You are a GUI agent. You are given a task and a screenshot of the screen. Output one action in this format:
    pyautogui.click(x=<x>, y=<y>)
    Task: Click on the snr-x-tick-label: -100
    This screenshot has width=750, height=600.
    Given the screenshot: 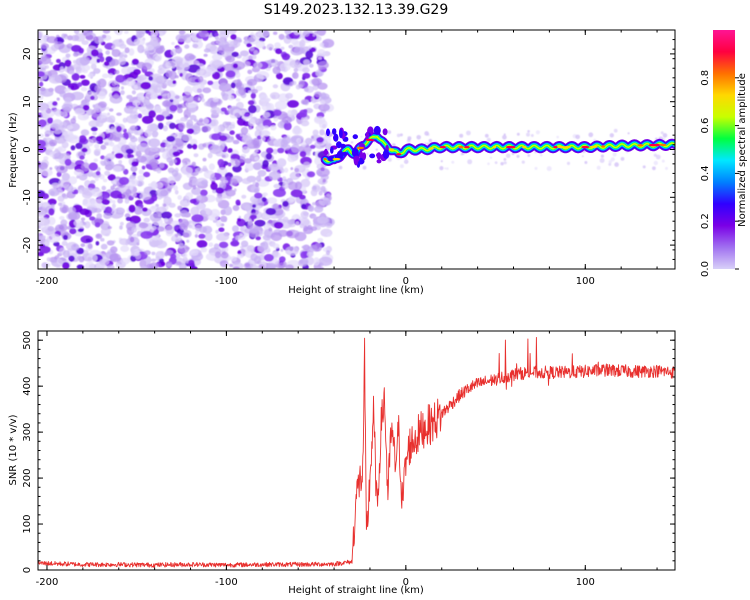 What is the action you would take?
    pyautogui.click(x=226, y=582)
    